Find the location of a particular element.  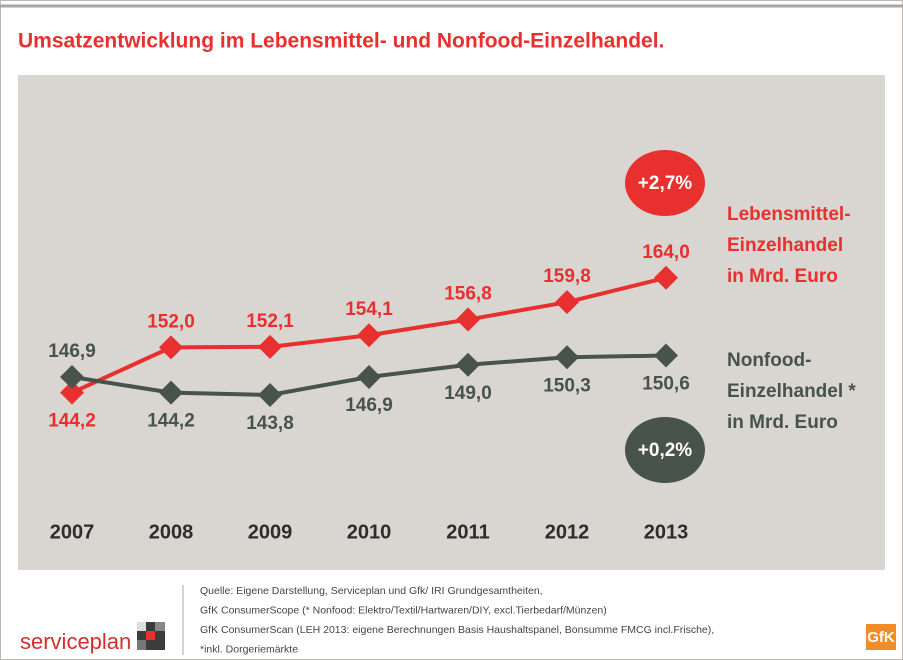

x-tick-label: 2011 is located at coordinates (467, 532).